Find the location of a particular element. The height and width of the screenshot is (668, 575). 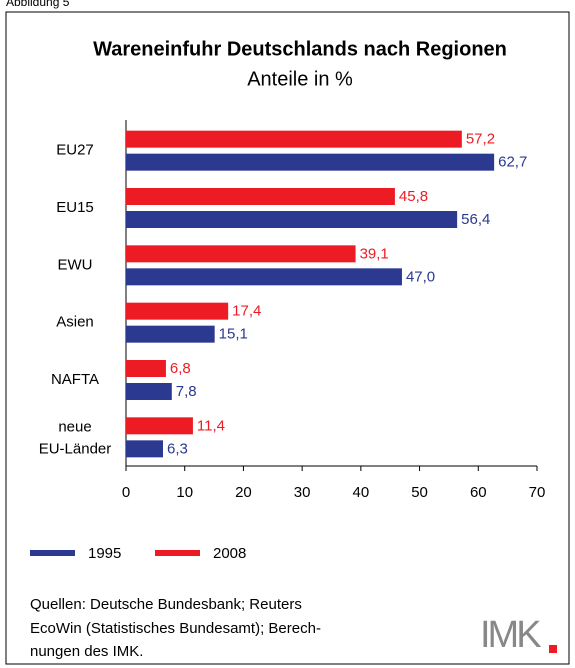

value-label: 11,4 is located at coordinates (211, 425).